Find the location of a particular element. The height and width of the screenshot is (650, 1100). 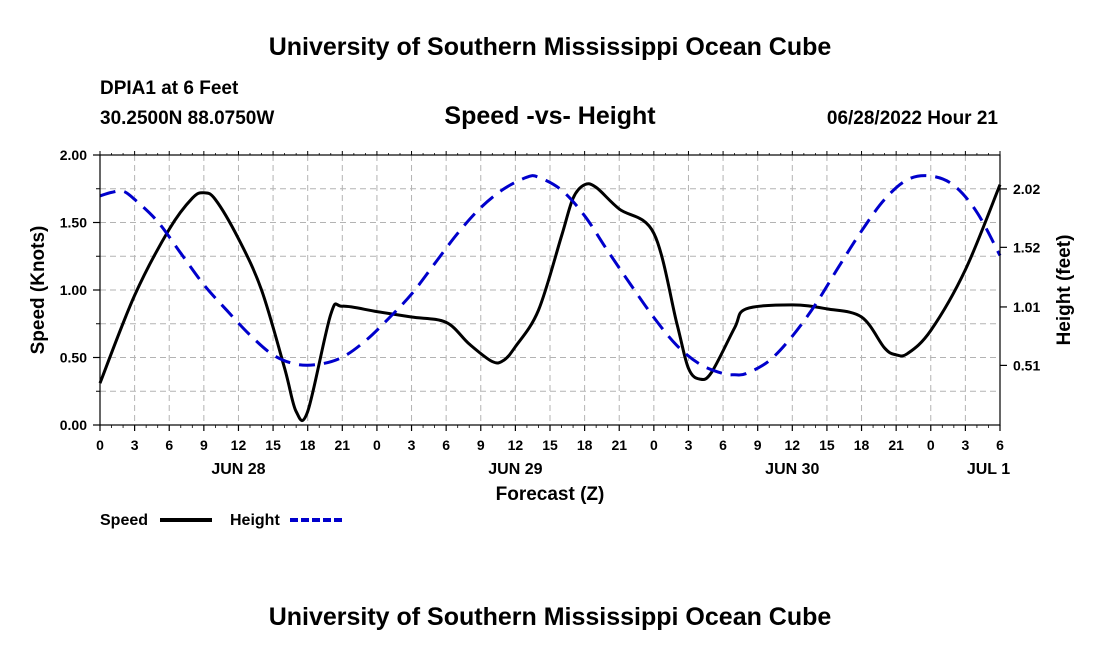

x-axis-title: Forecast (Z) is located at coordinates (550, 494).